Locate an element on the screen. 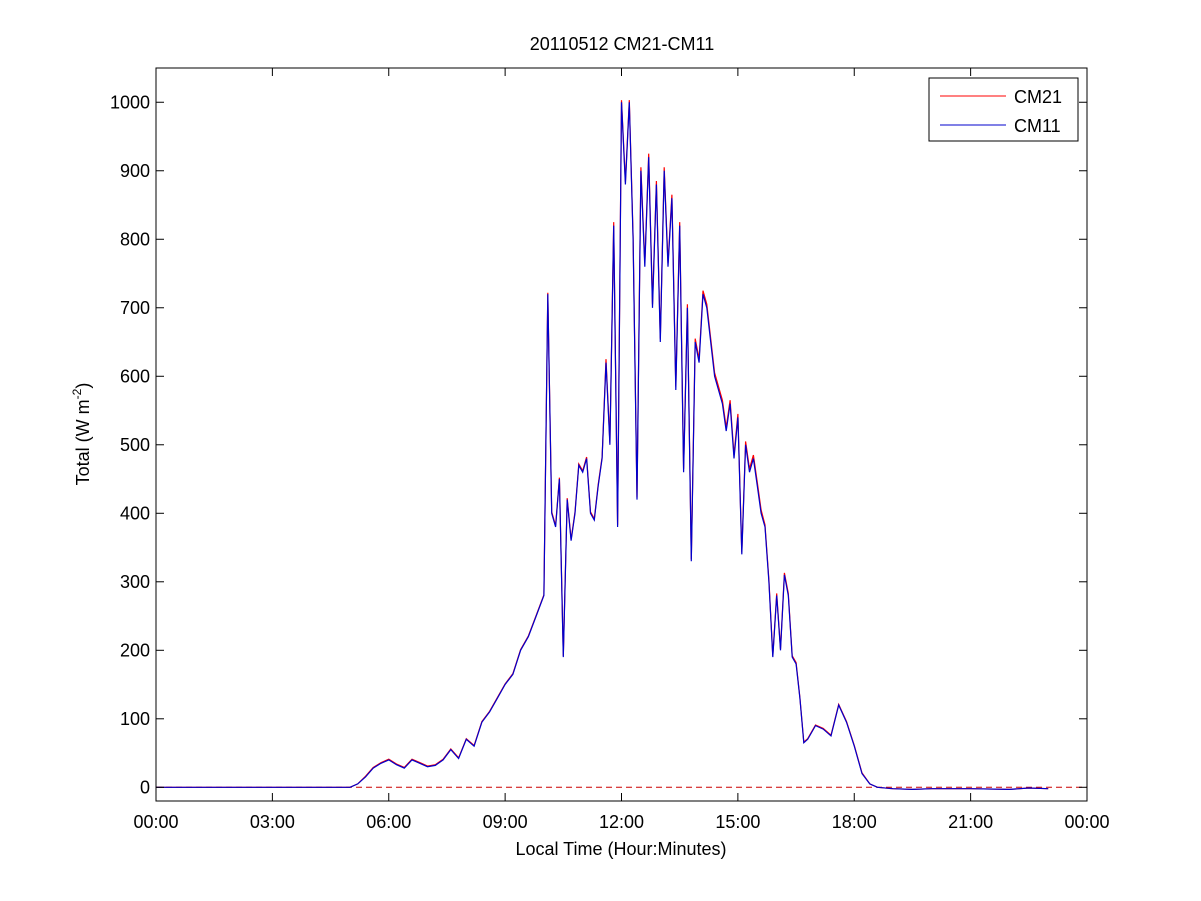 The width and height of the screenshot is (1201, 901). y-axis-label-main: Total (W m is located at coordinates (83, 442).